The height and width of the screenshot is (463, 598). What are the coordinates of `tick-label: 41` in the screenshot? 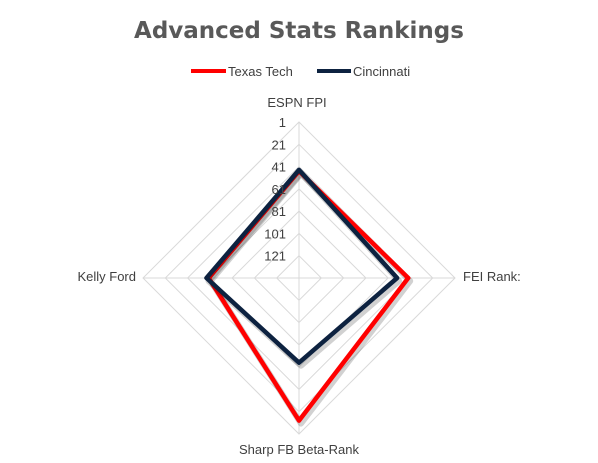 It's located at (279, 167).